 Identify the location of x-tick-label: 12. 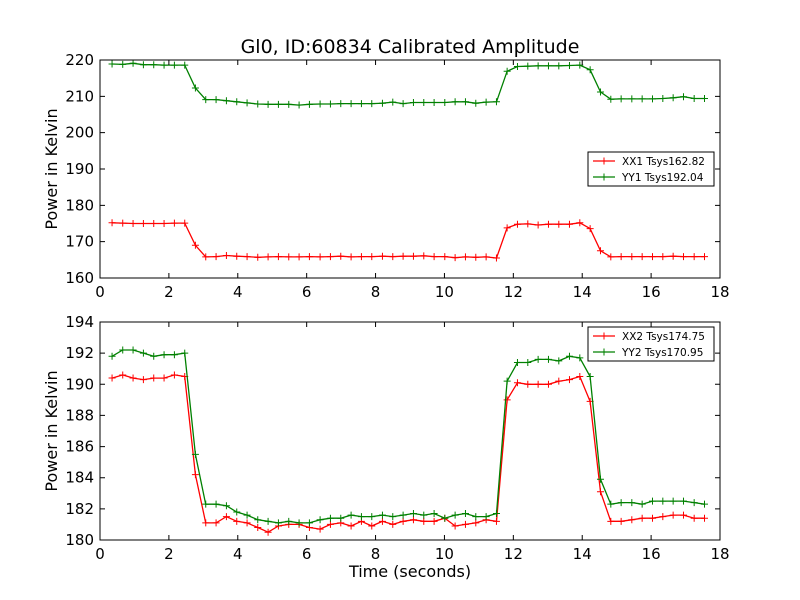
(513, 292).